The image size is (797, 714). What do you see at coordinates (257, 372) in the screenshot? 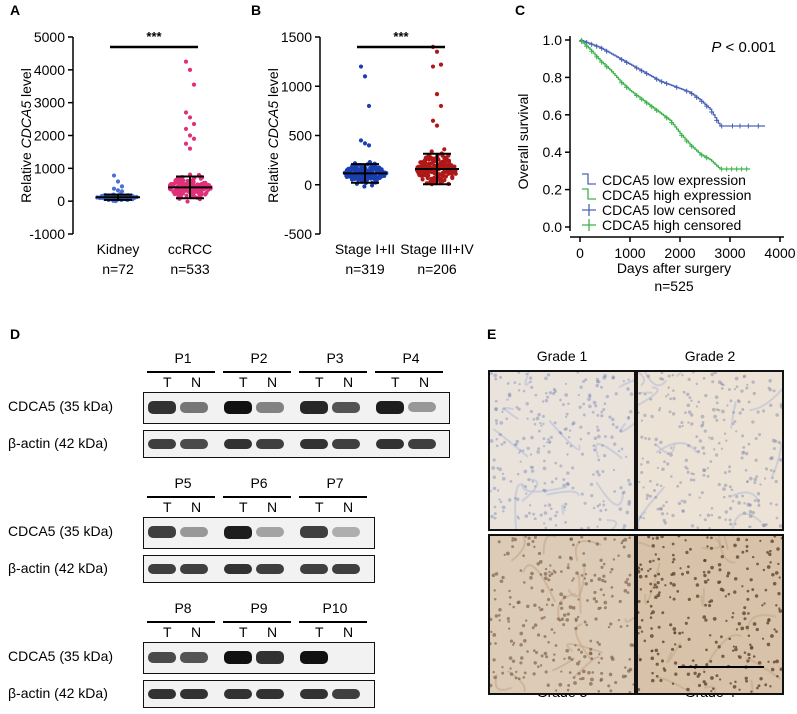
I see `patient-bracket` at bounding box center [257, 372].